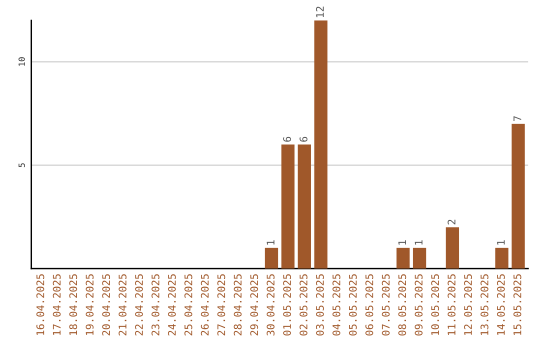 The image size is (540, 340). I want to click on x-tick-label: 20.04.2025, so click(106, 305).